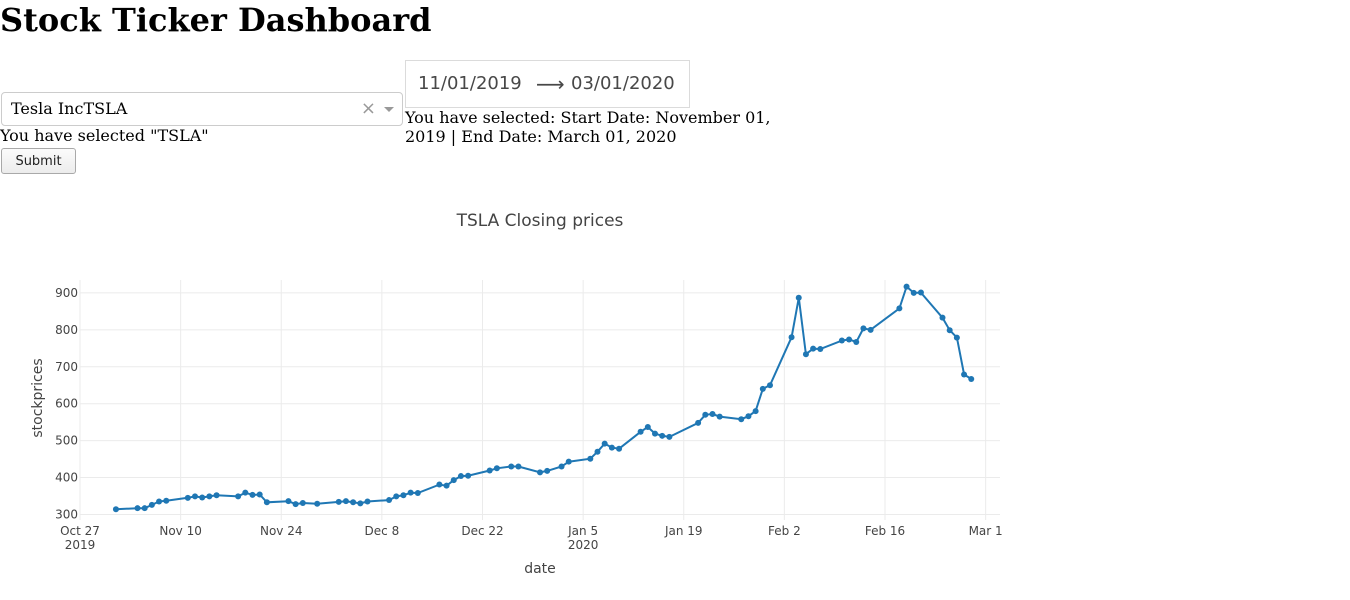  What do you see at coordinates (104, 135) in the screenshot?
I see `ticker-selection-message: You have selected "TSLA"` at bounding box center [104, 135].